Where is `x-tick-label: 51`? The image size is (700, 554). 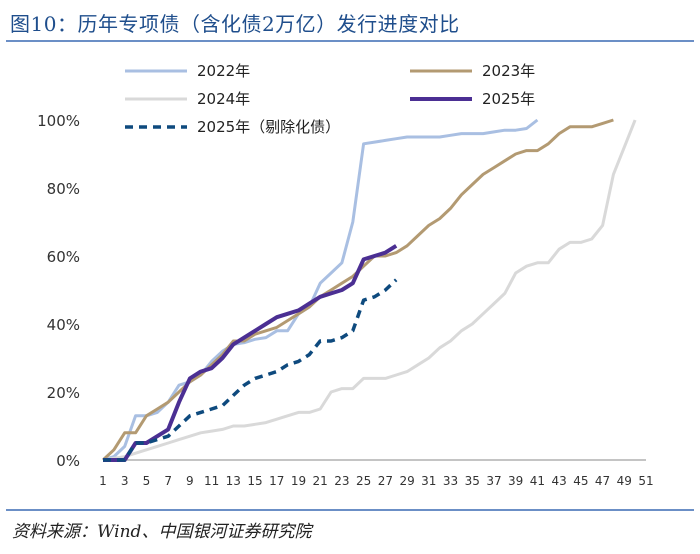
x-tick-label: 51 is located at coordinates (645, 481).